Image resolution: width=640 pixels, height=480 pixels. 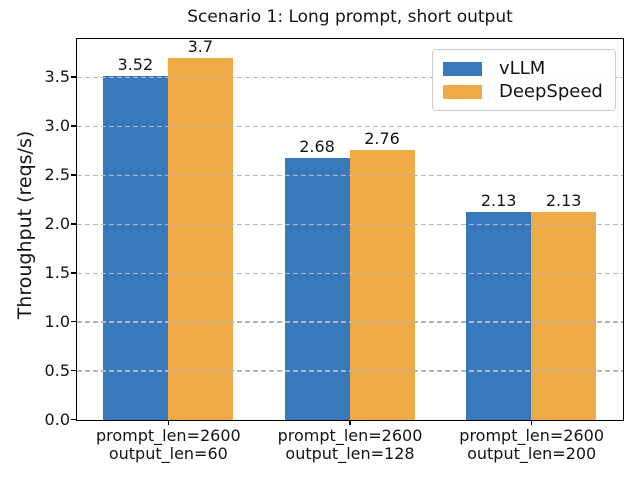 I want to click on legend-label-vllm: vLLM, so click(x=522, y=68).